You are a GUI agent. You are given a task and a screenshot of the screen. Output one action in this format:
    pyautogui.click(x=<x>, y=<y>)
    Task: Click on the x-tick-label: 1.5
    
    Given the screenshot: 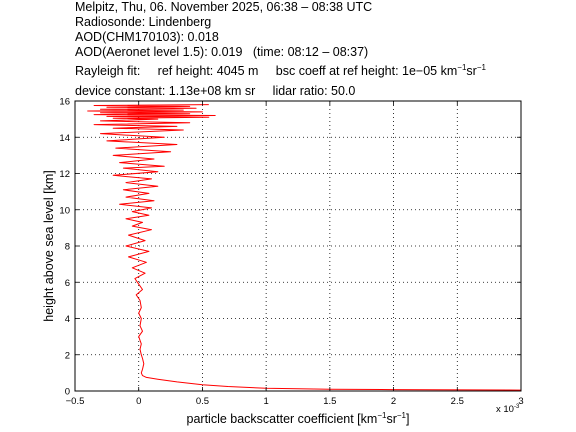 What is the action you would take?
    pyautogui.click(x=329, y=401)
    